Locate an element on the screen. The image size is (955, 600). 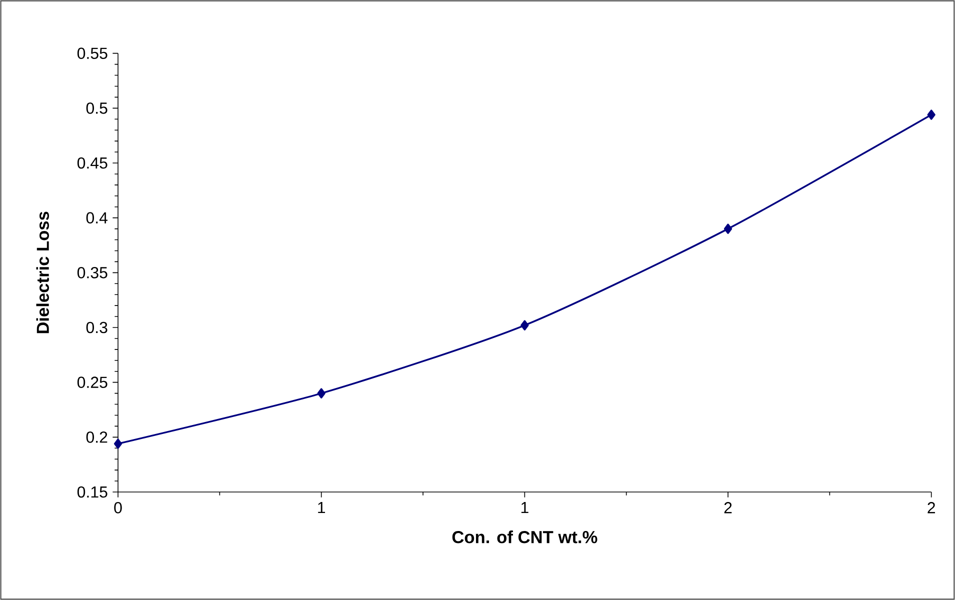
y-axis-title: Dielectric Loss is located at coordinates (42, 273).